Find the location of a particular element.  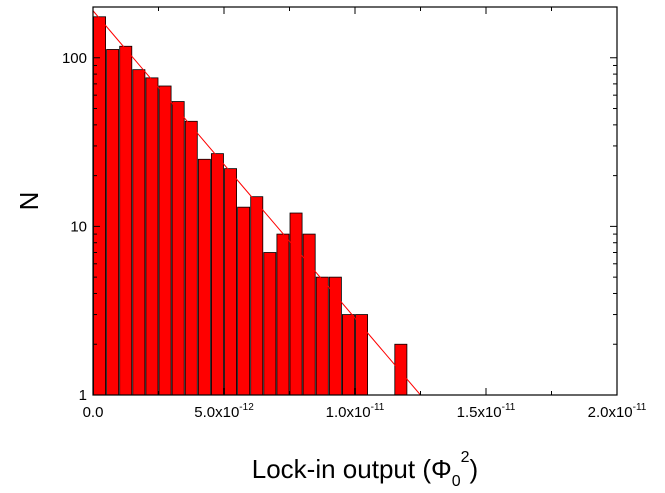

y-tick-label: 1 is located at coordinates (83, 395).